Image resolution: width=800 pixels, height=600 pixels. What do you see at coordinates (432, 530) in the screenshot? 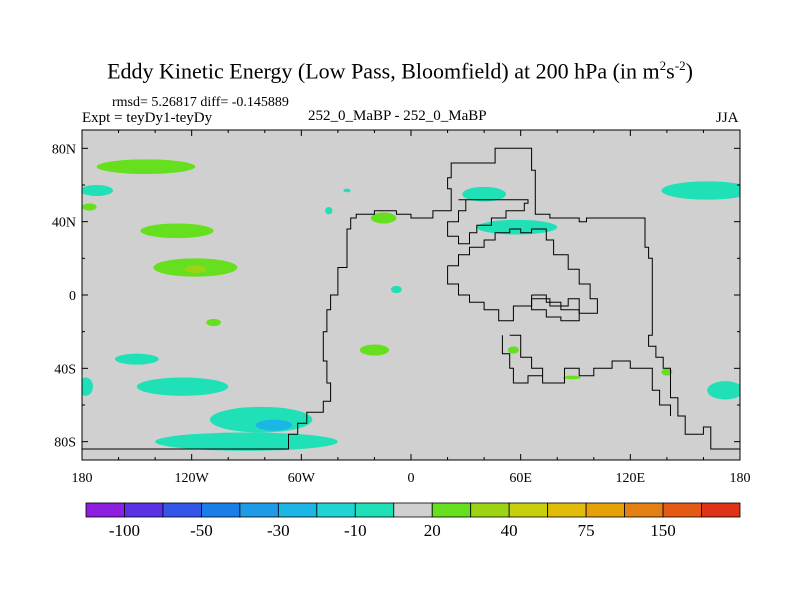
I see `colorbar-label: 20` at bounding box center [432, 530].